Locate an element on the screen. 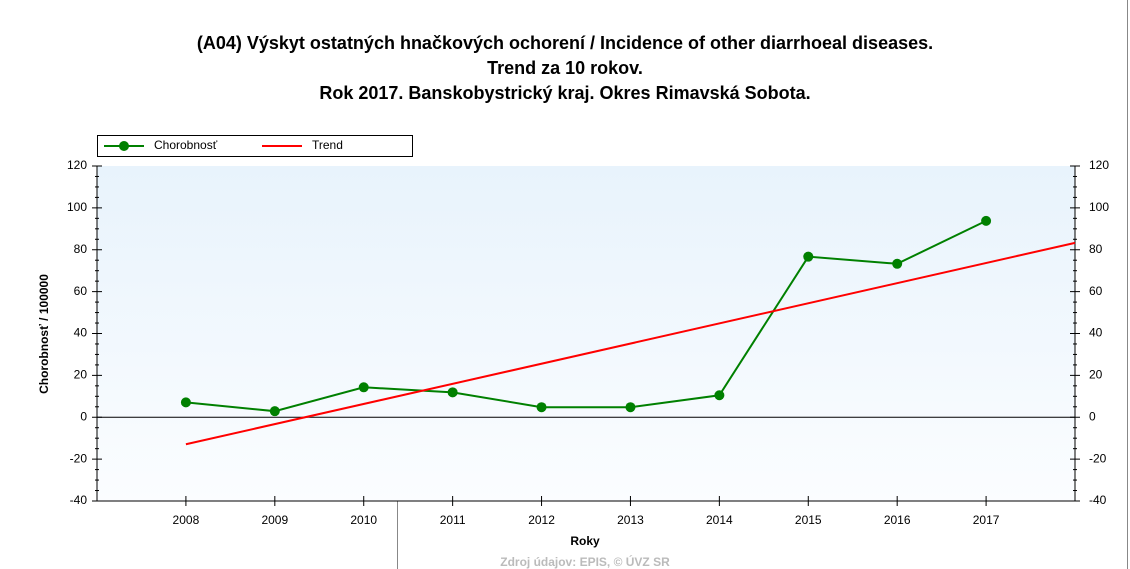  y2-tick-label: 100 is located at coordinates (1099, 207).